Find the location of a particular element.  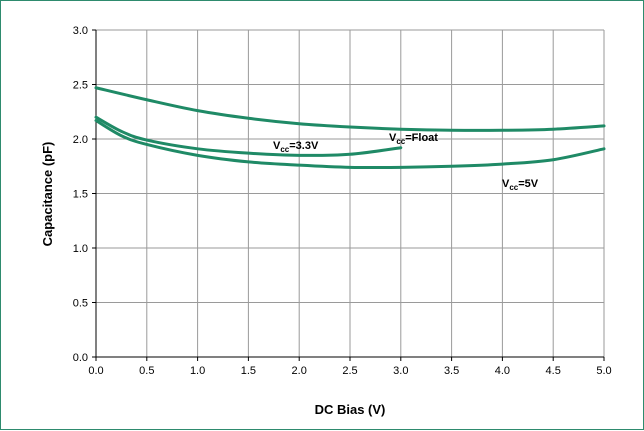

x-tick-label: 2.5 is located at coordinates (349, 371).